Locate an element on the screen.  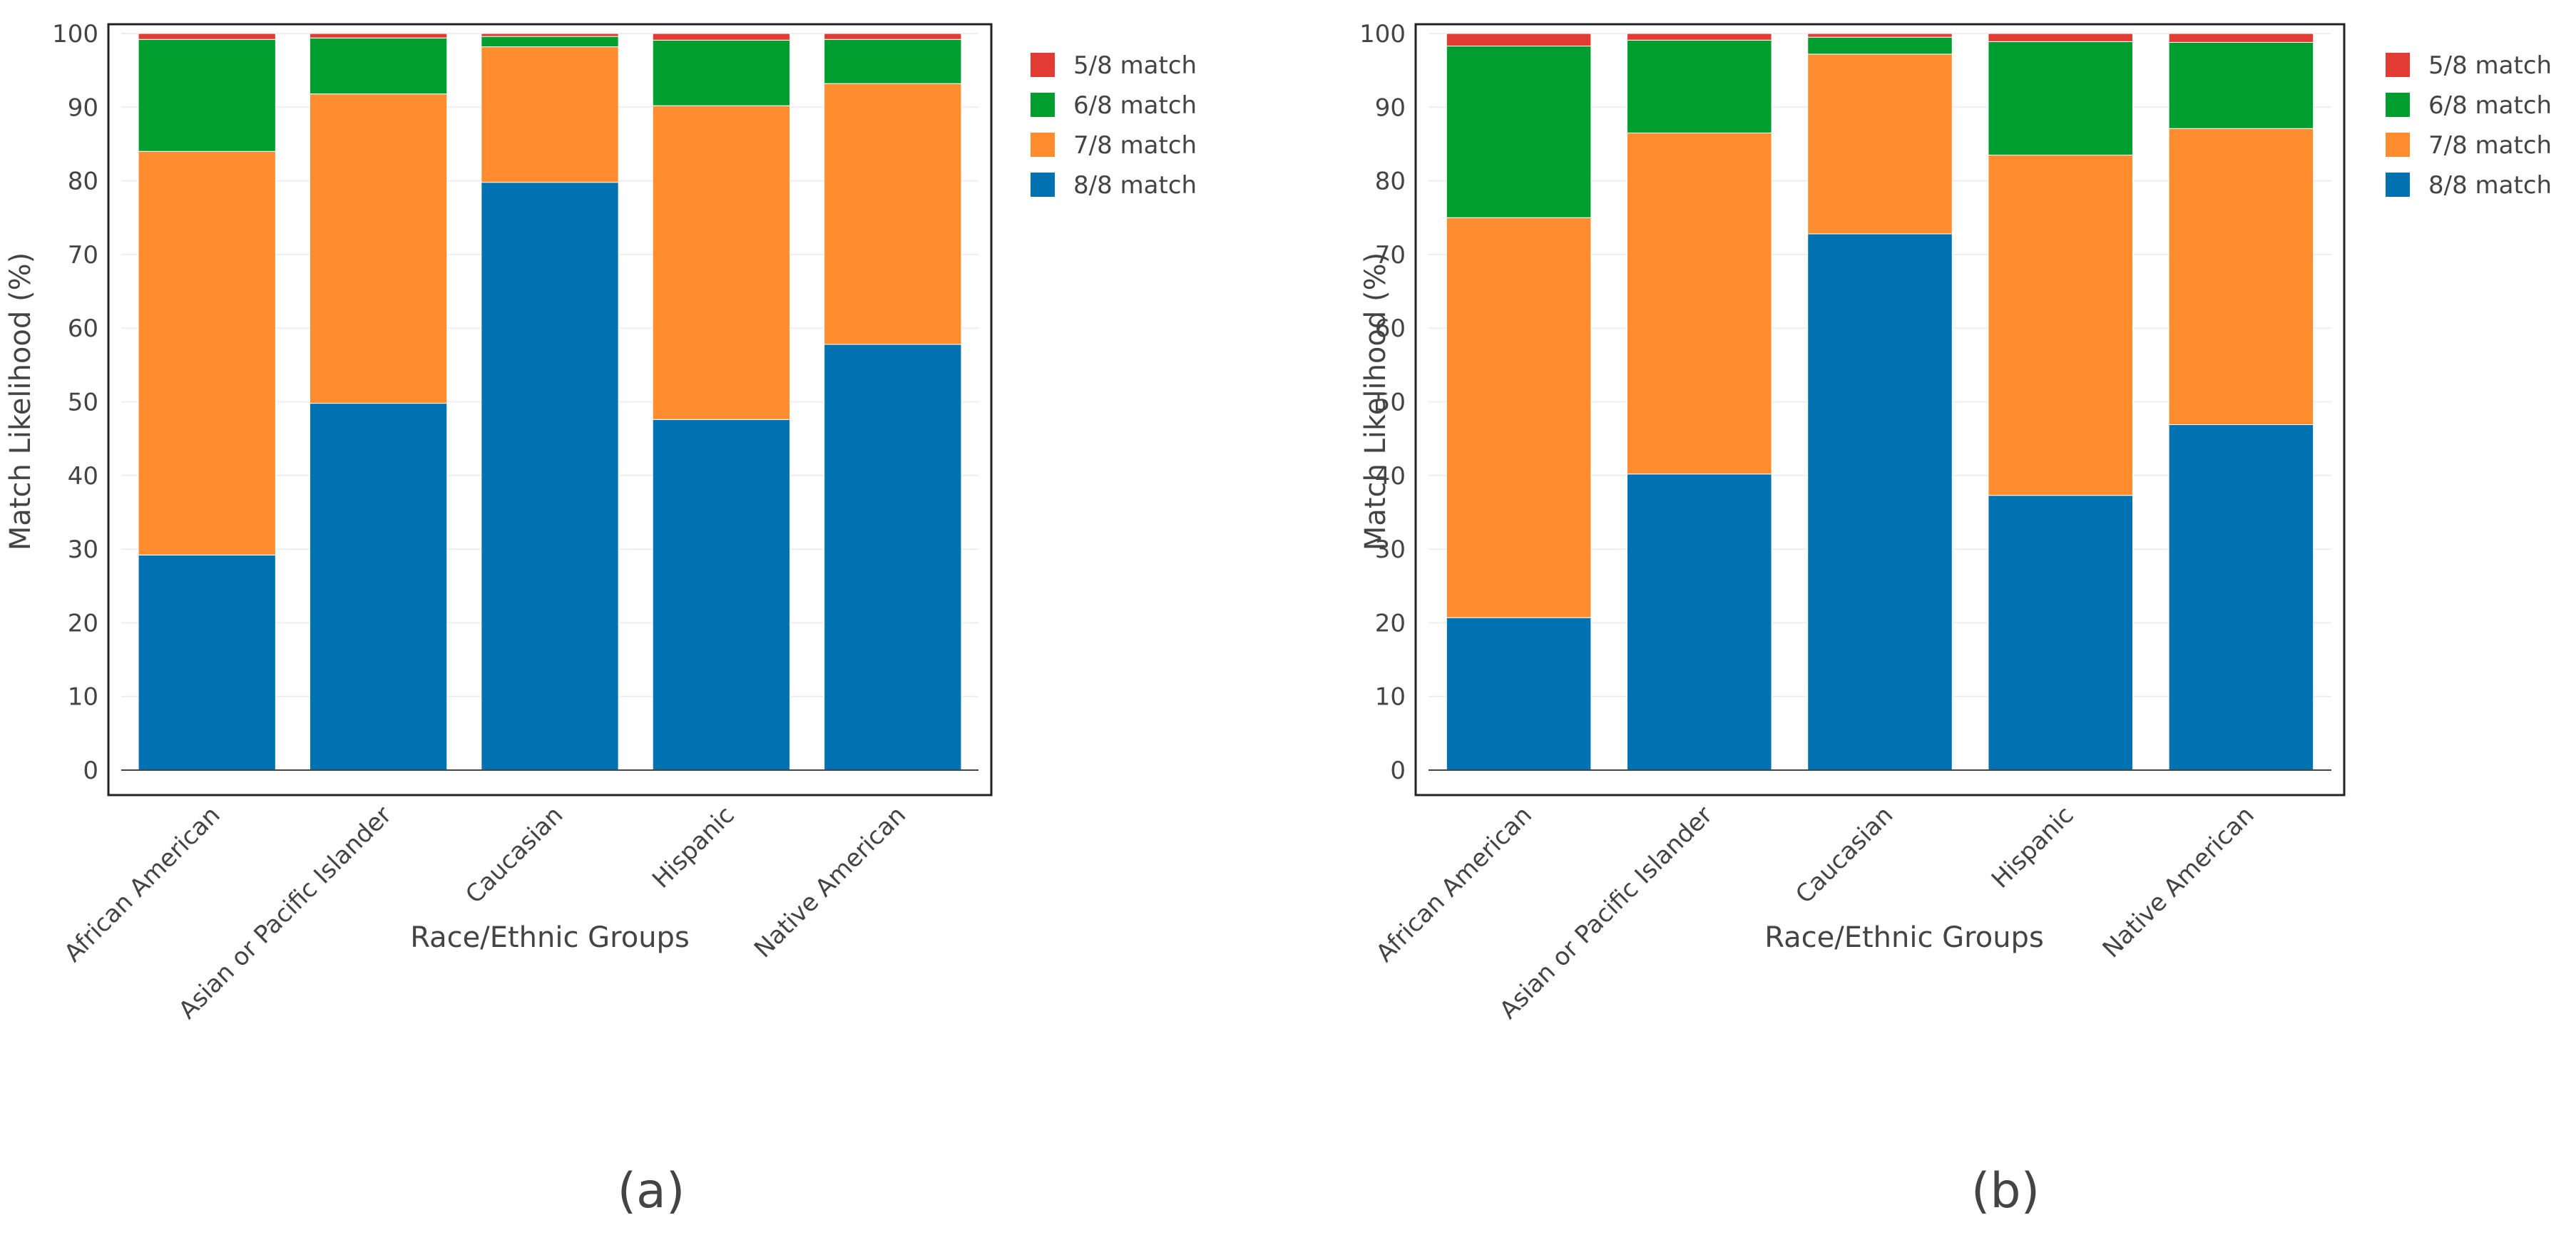
panel-label: (b) is located at coordinates (2005, 1191).